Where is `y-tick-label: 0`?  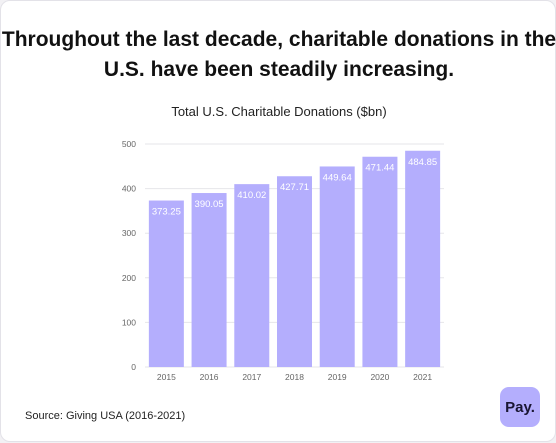 y-tick-label: 0 is located at coordinates (133, 367).